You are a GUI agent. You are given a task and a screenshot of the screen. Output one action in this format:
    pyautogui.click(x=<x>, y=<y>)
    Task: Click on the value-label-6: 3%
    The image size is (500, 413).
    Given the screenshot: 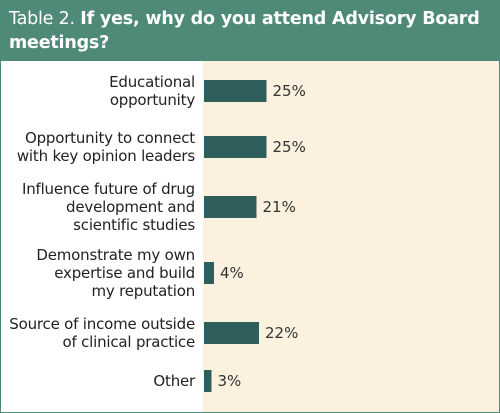 What is the action you would take?
    pyautogui.click(x=229, y=381)
    